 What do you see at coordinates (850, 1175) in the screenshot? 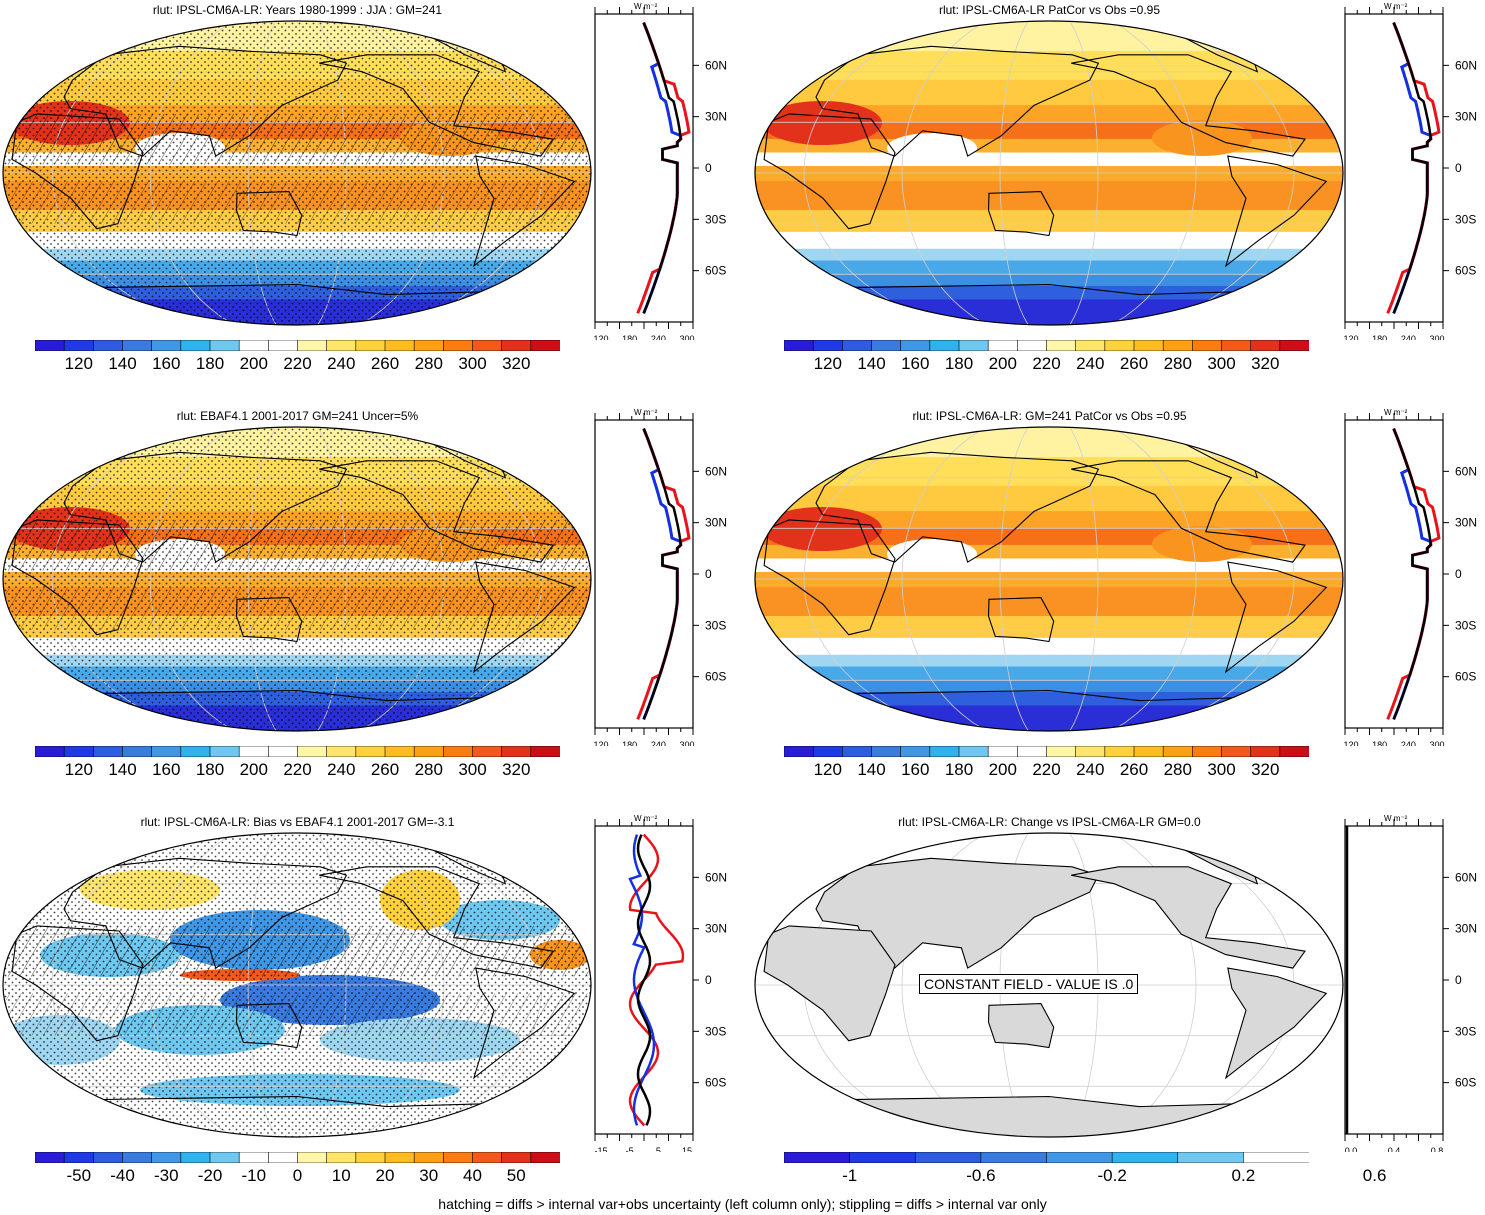
I see `colorbar-tick-label: -1` at bounding box center [850, 1175].